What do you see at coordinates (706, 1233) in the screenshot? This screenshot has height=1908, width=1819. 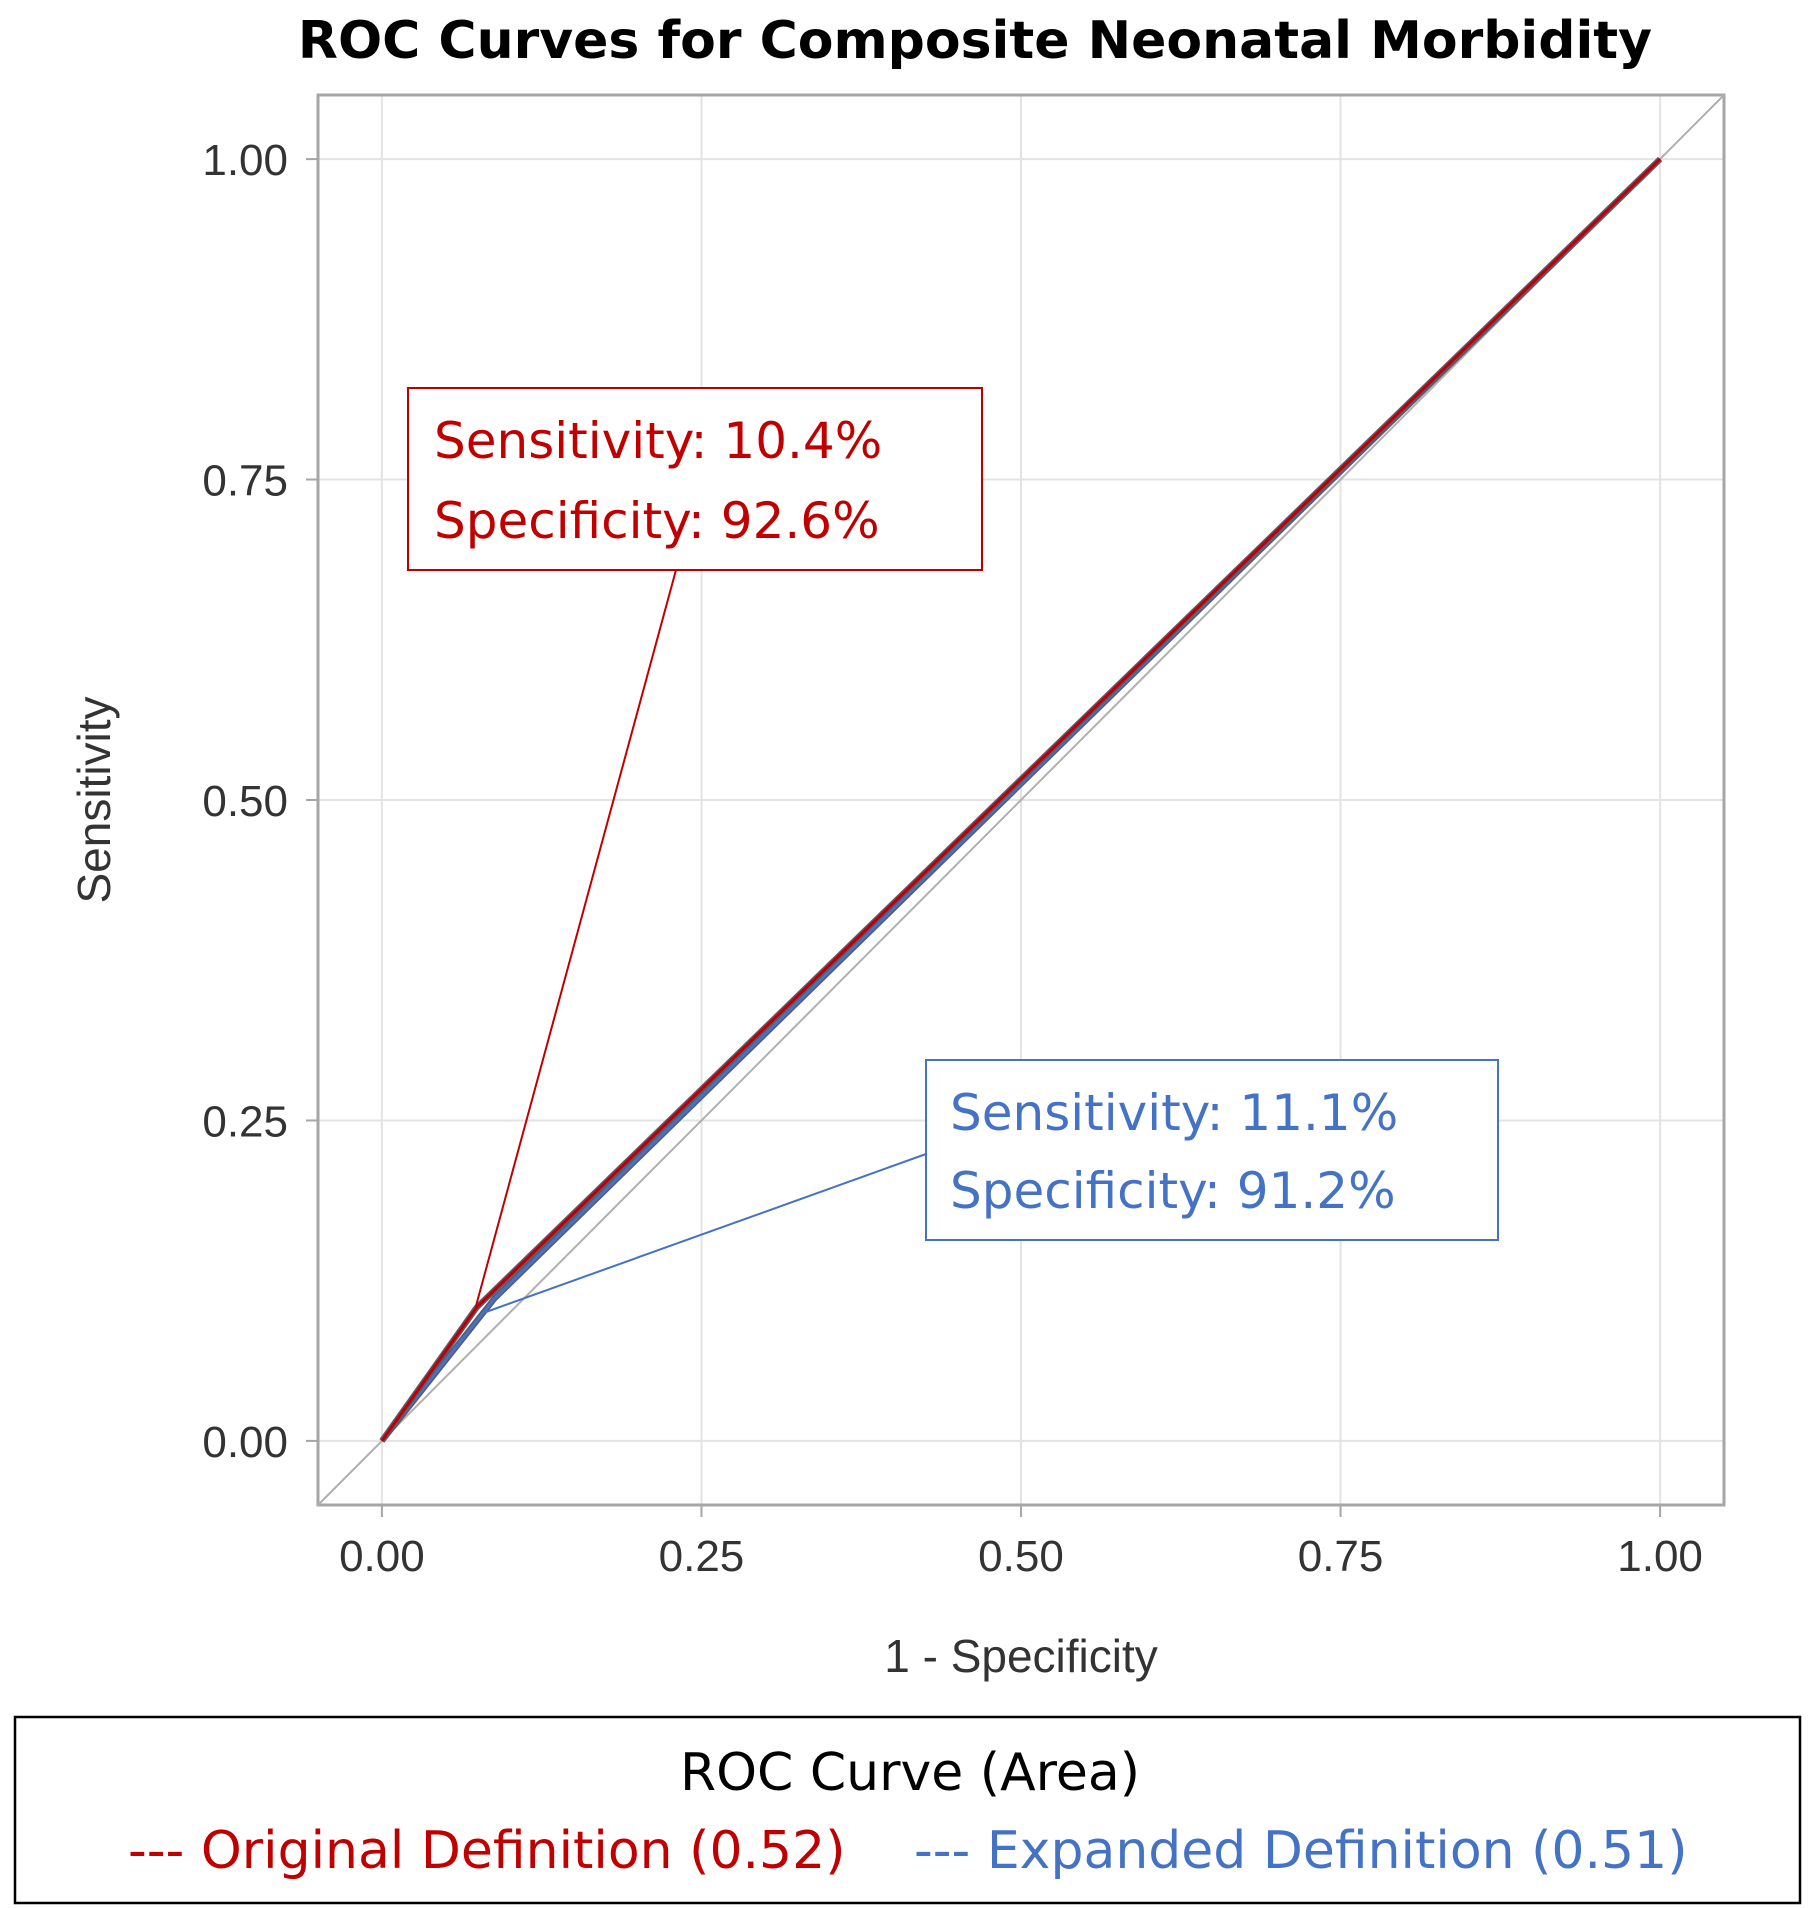 I see `annotation-expanded-leader-line` at bounding box center [706, 1233].